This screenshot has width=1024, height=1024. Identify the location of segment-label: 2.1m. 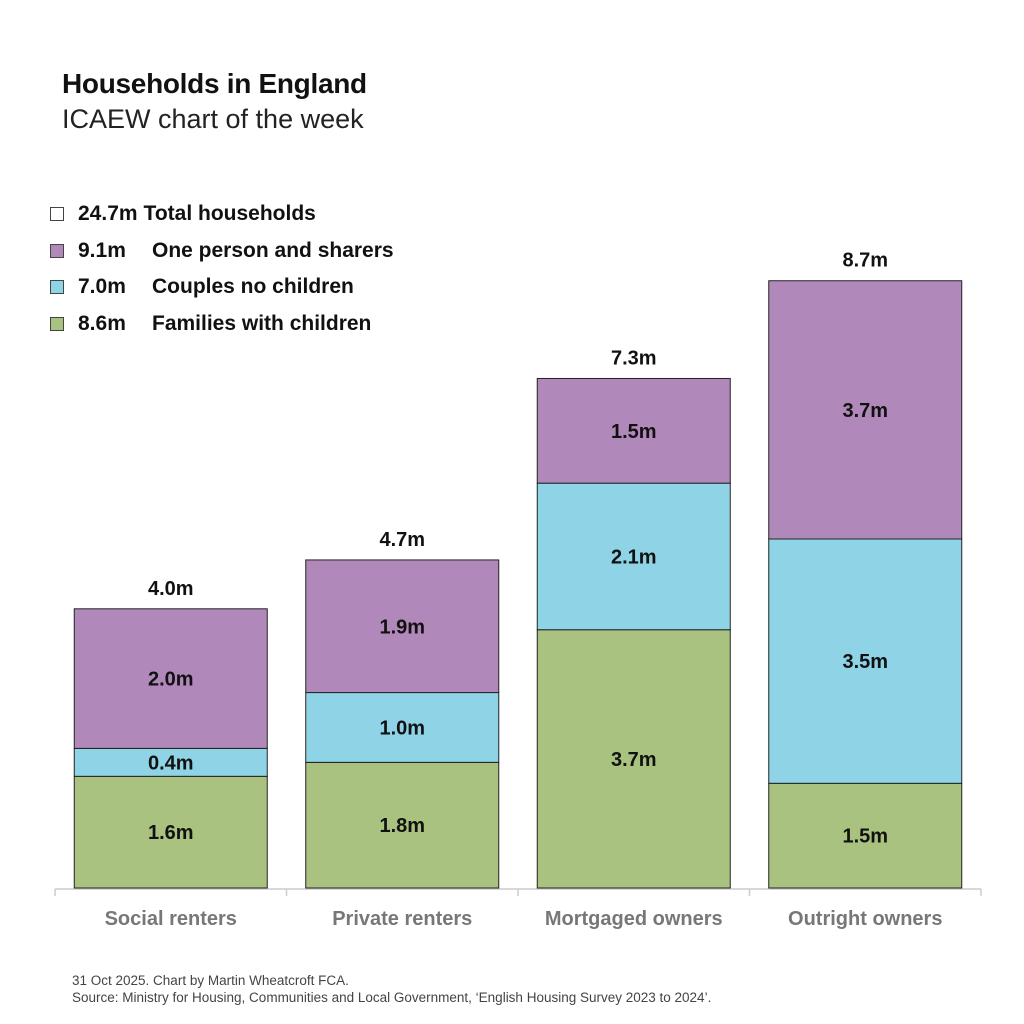
(634, 557).